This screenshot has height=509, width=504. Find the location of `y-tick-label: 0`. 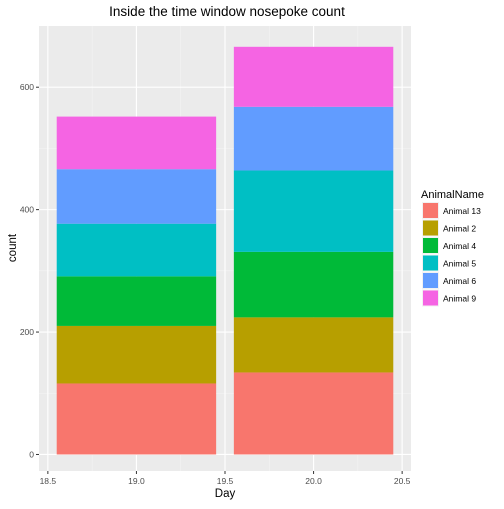

y-tick-label: 0 is located at coordinates (31, 454).